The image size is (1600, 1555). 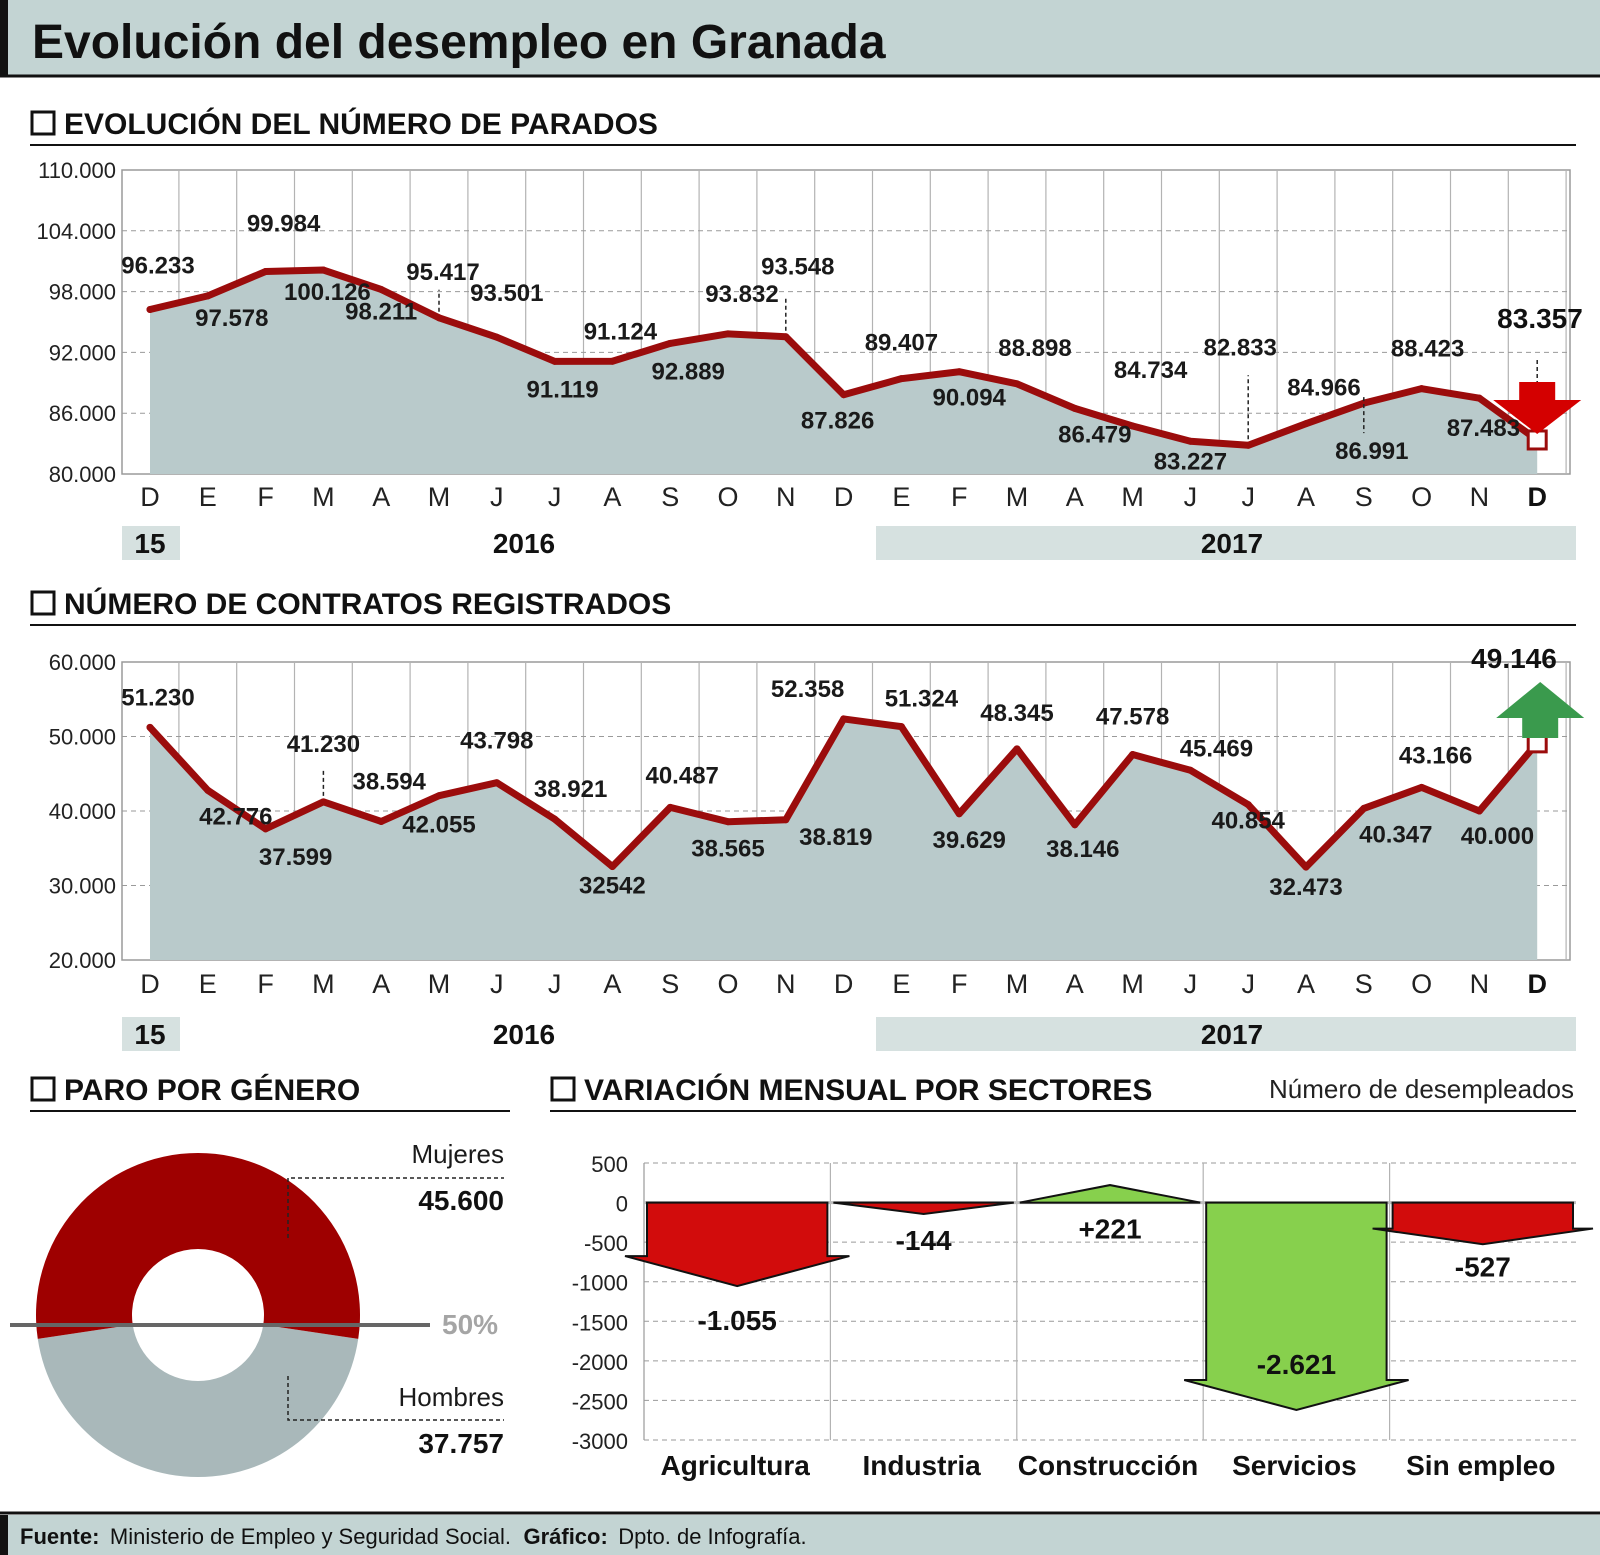 I want to click on data-label: 32.473, so click(x=1305, y=887).